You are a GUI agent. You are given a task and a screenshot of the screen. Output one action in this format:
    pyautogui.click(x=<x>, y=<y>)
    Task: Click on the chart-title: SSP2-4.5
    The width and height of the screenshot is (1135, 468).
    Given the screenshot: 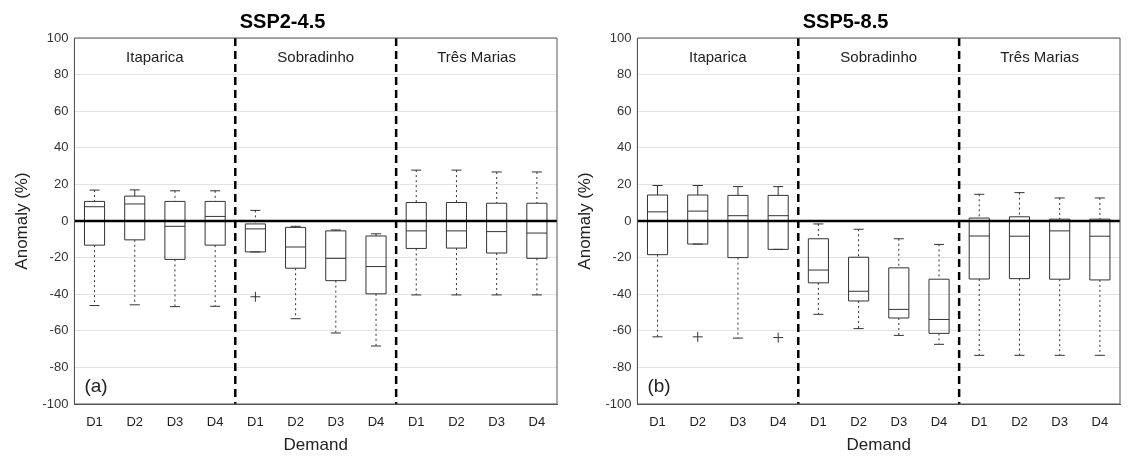 What is the action you would take?
    pyautogui.click(x=282, y=20)
    